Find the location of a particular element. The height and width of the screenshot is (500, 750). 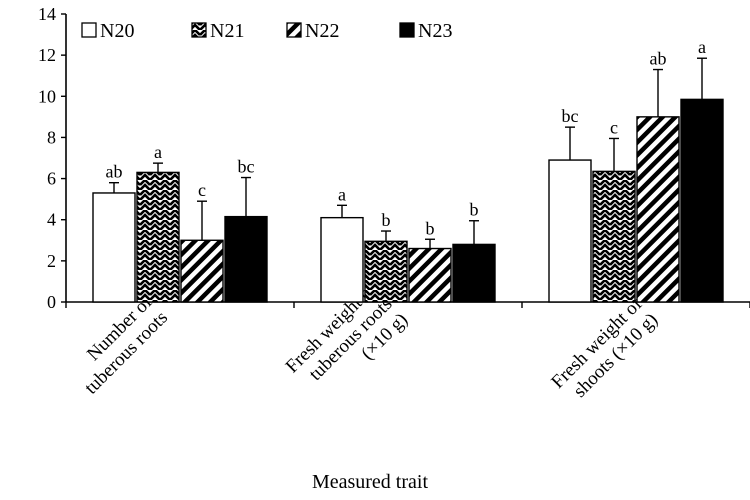

legend-label-n22: N22 is located at coordinates (322, 31).